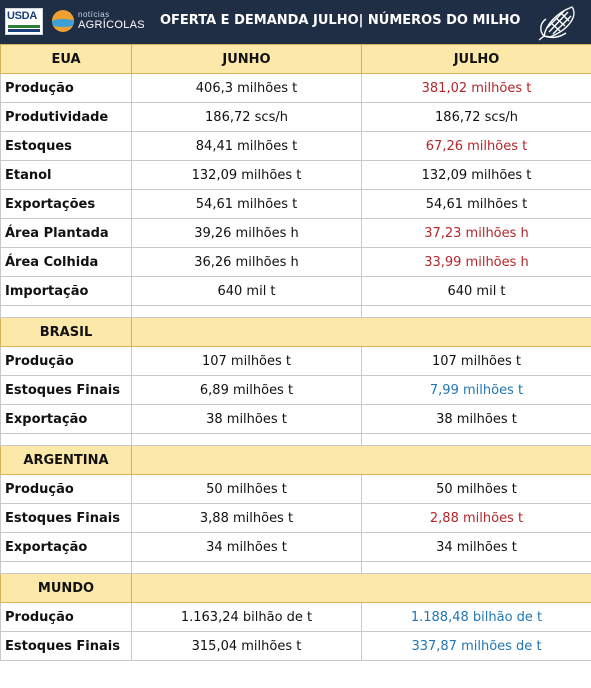 The image size is (591, 688). I want to click on section-header-row: MUNDO, so click(295, 588).